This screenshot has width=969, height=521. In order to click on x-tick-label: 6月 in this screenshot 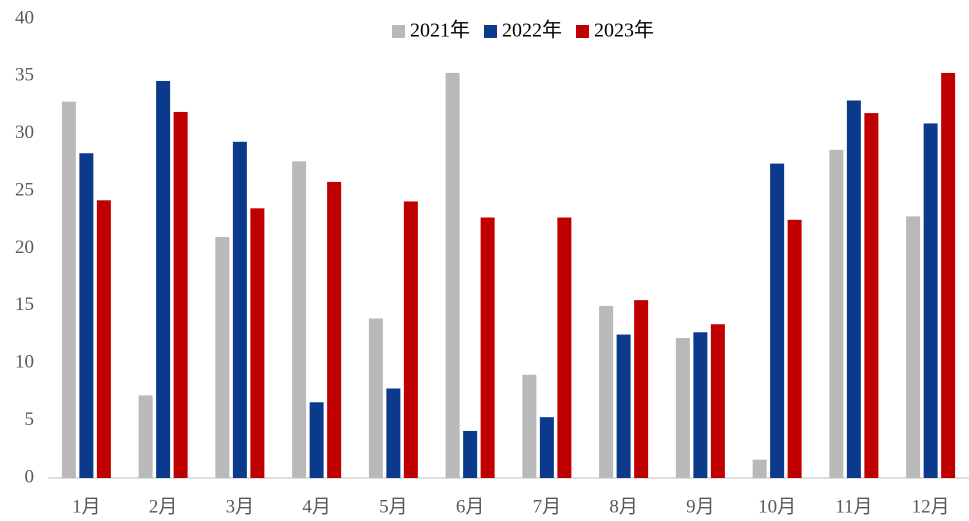, I will do `click(470, 506)`.